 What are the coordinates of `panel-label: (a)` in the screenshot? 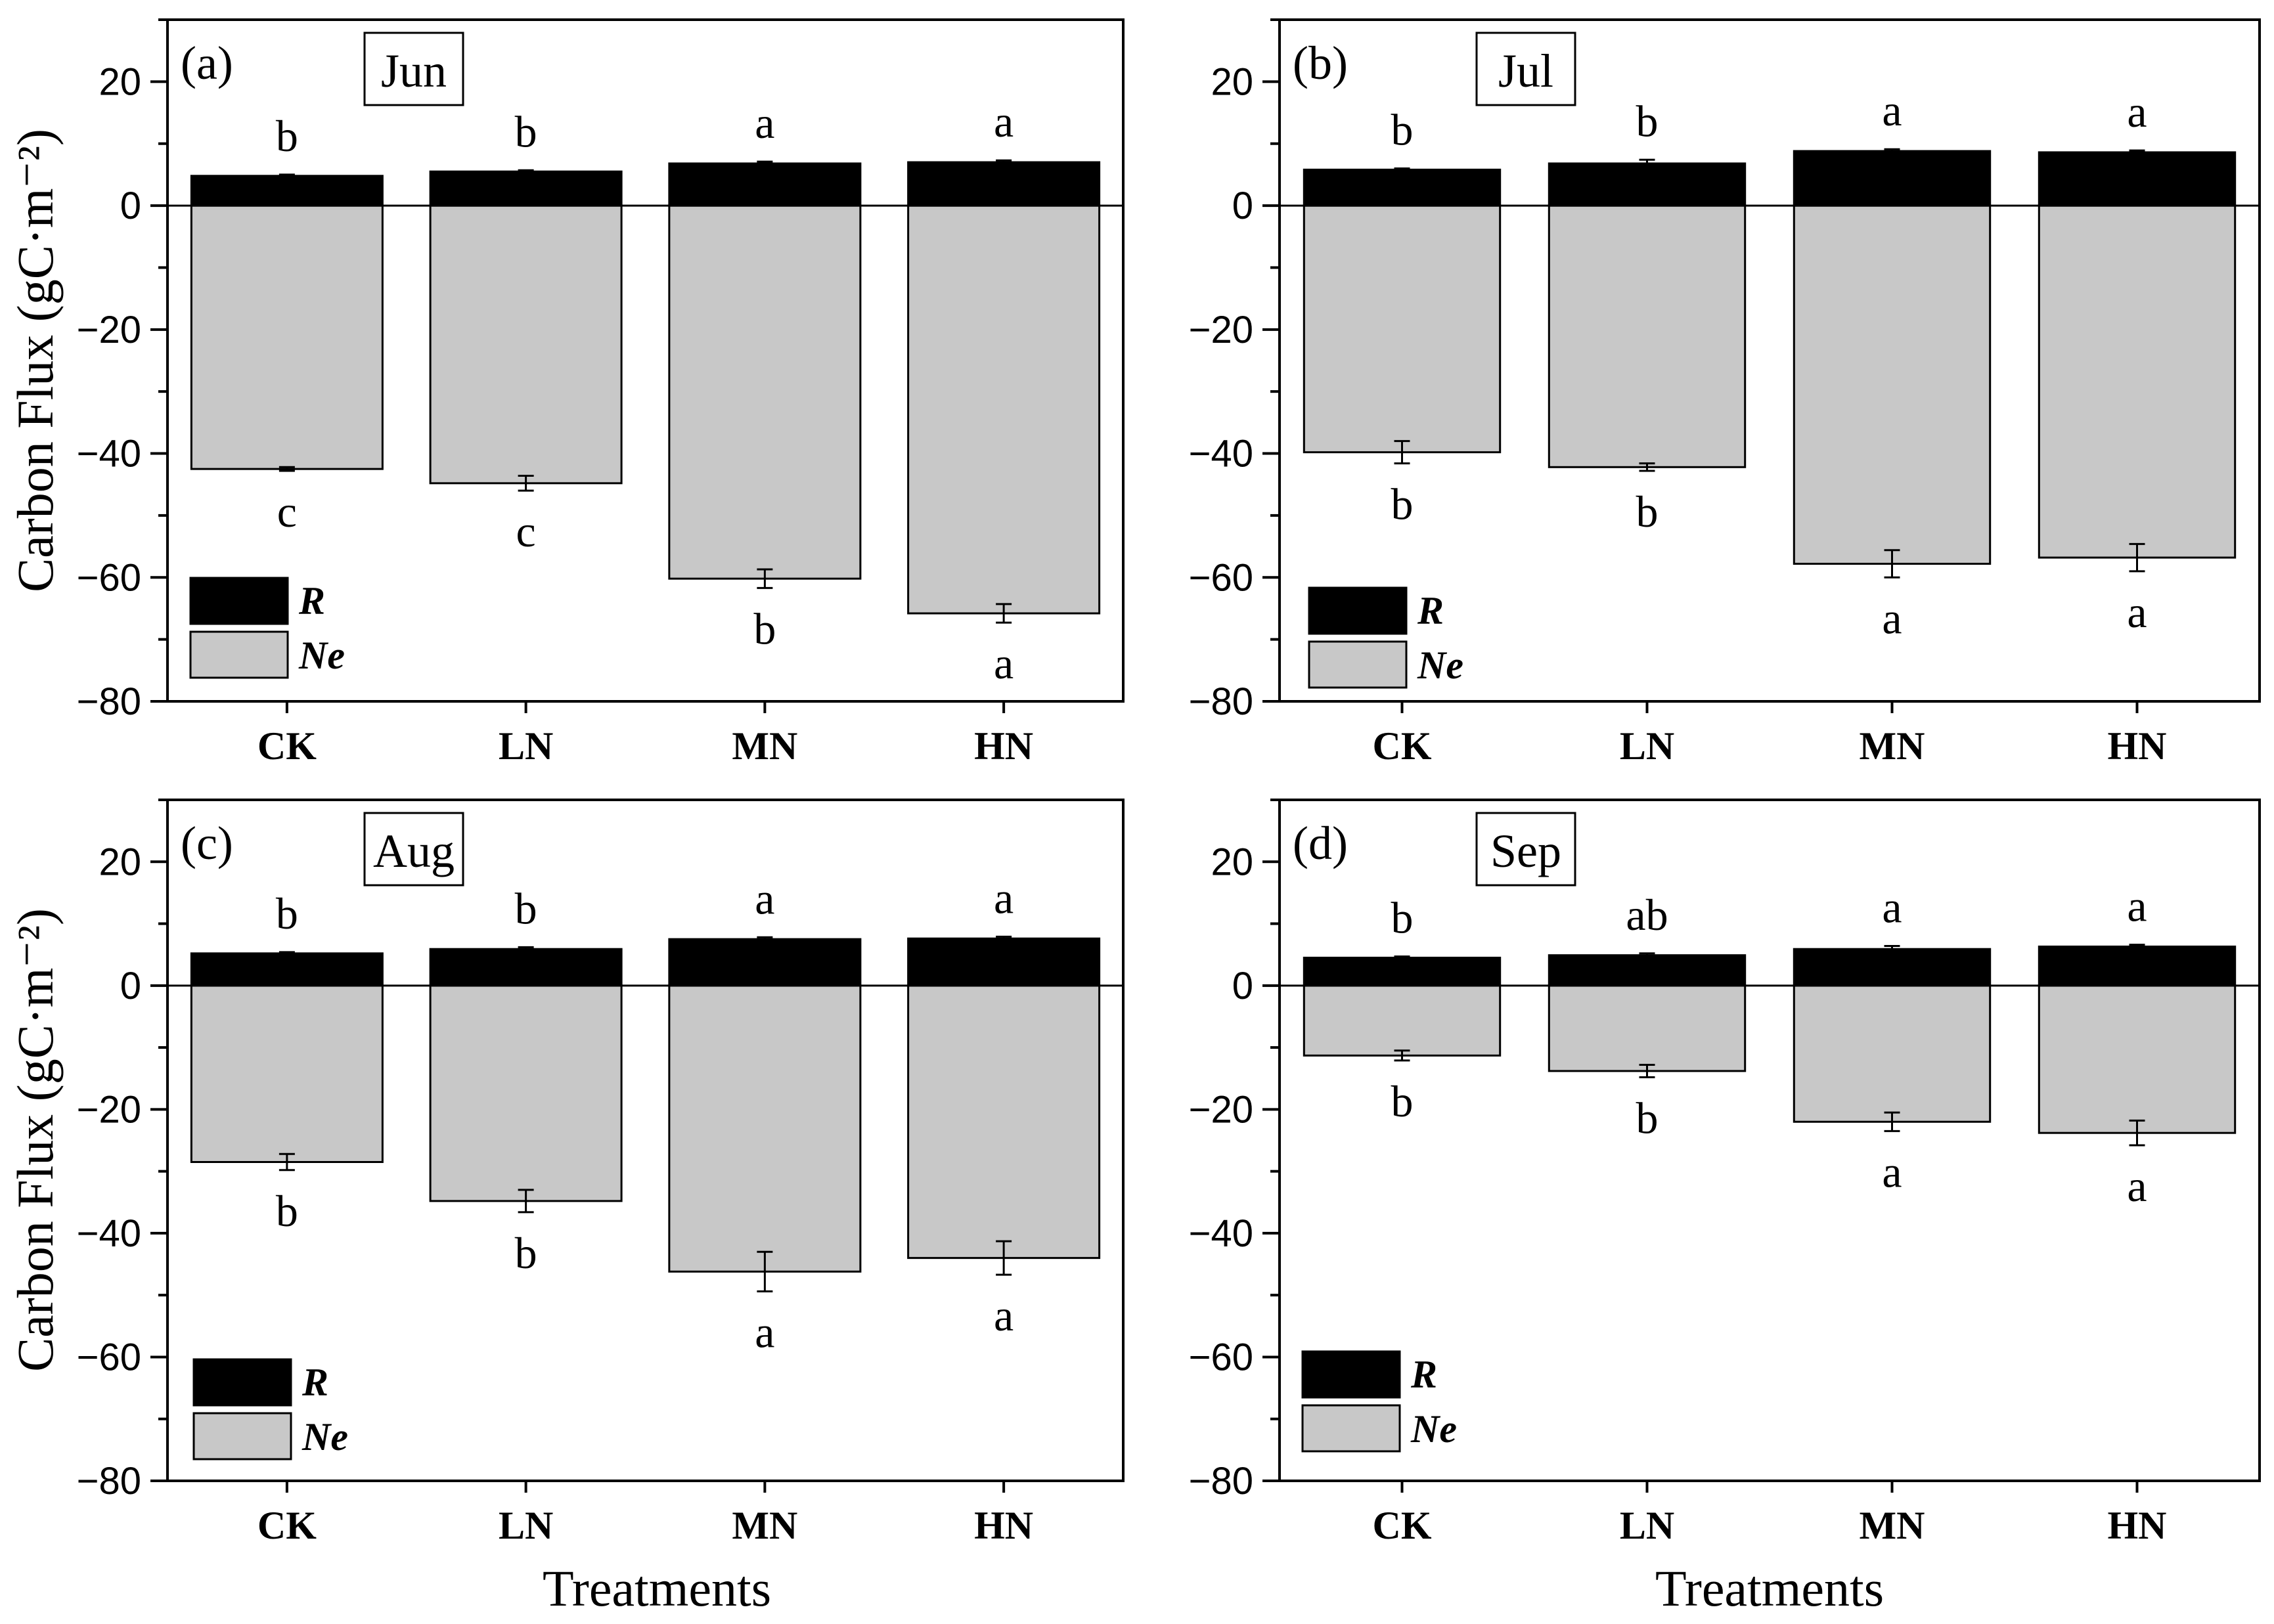 It's located at (207, 63).